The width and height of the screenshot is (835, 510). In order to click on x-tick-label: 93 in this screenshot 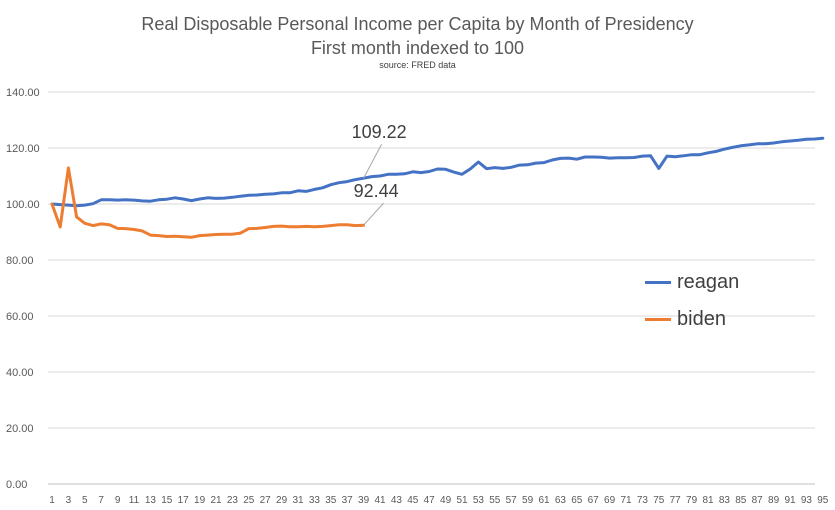, I will do `click(807, 500)`.